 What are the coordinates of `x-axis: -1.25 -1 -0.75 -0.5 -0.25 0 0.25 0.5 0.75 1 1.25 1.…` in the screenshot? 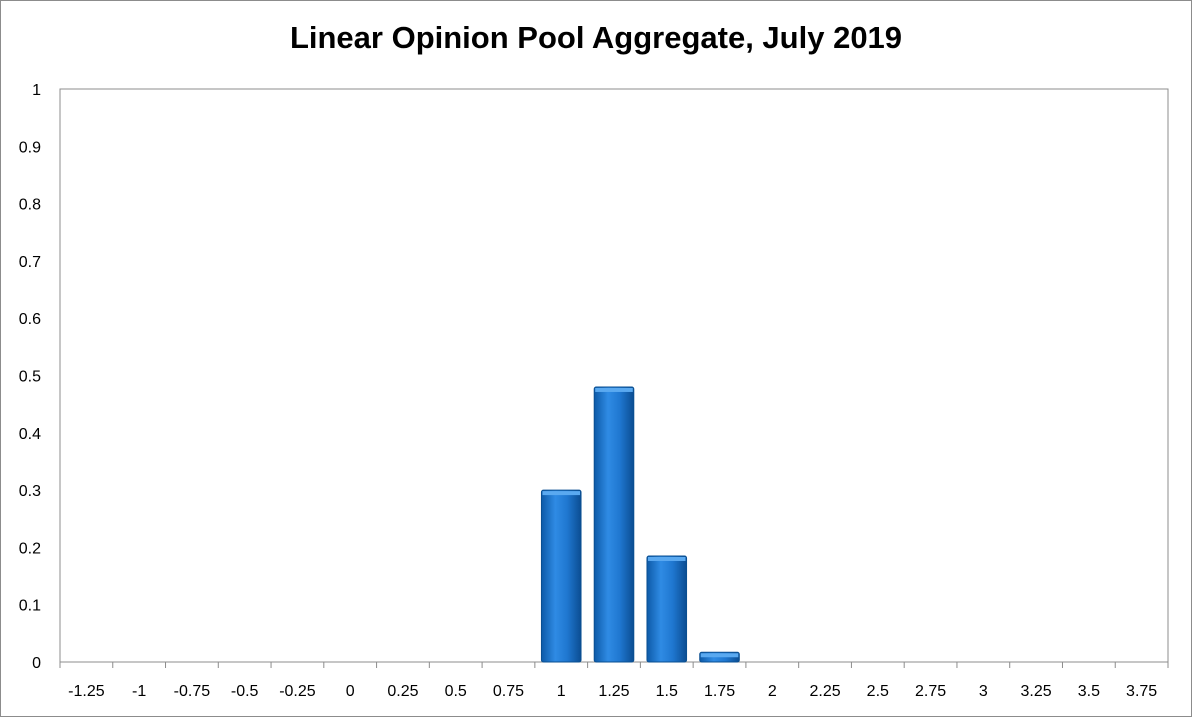 It's located at (614, 681).